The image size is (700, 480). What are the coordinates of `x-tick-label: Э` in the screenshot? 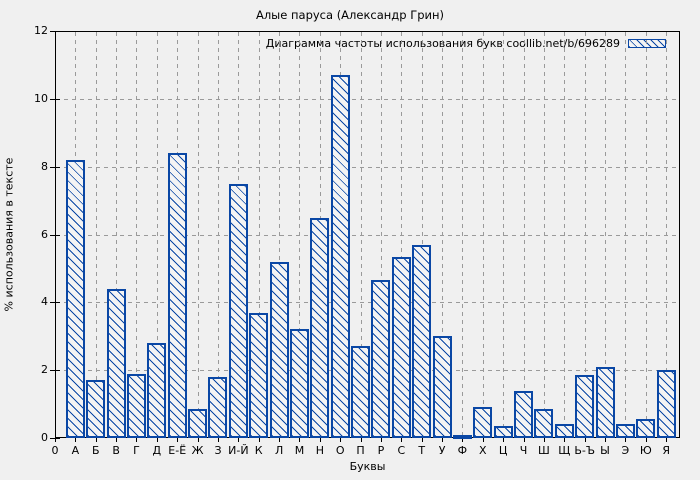 It's located at (625, 450).